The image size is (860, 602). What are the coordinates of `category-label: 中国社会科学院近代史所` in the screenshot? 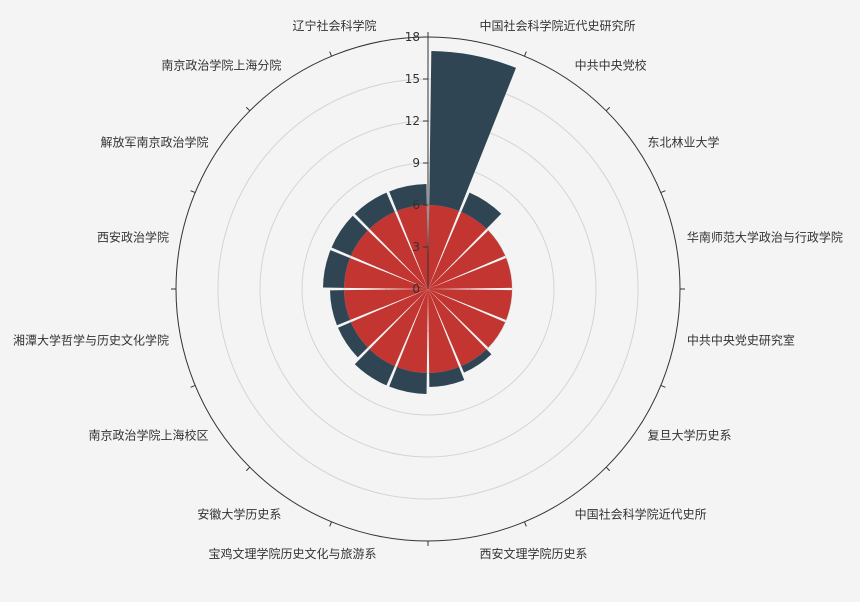 It's located at (641, 514).